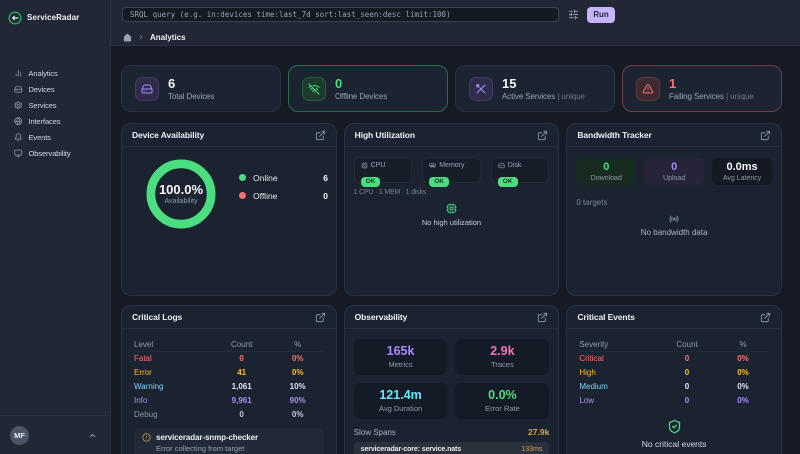  What do you see at coordinates (18, 89) in the screenshot?
I see `hard-drive-icon` at bounding box center [18, 89].